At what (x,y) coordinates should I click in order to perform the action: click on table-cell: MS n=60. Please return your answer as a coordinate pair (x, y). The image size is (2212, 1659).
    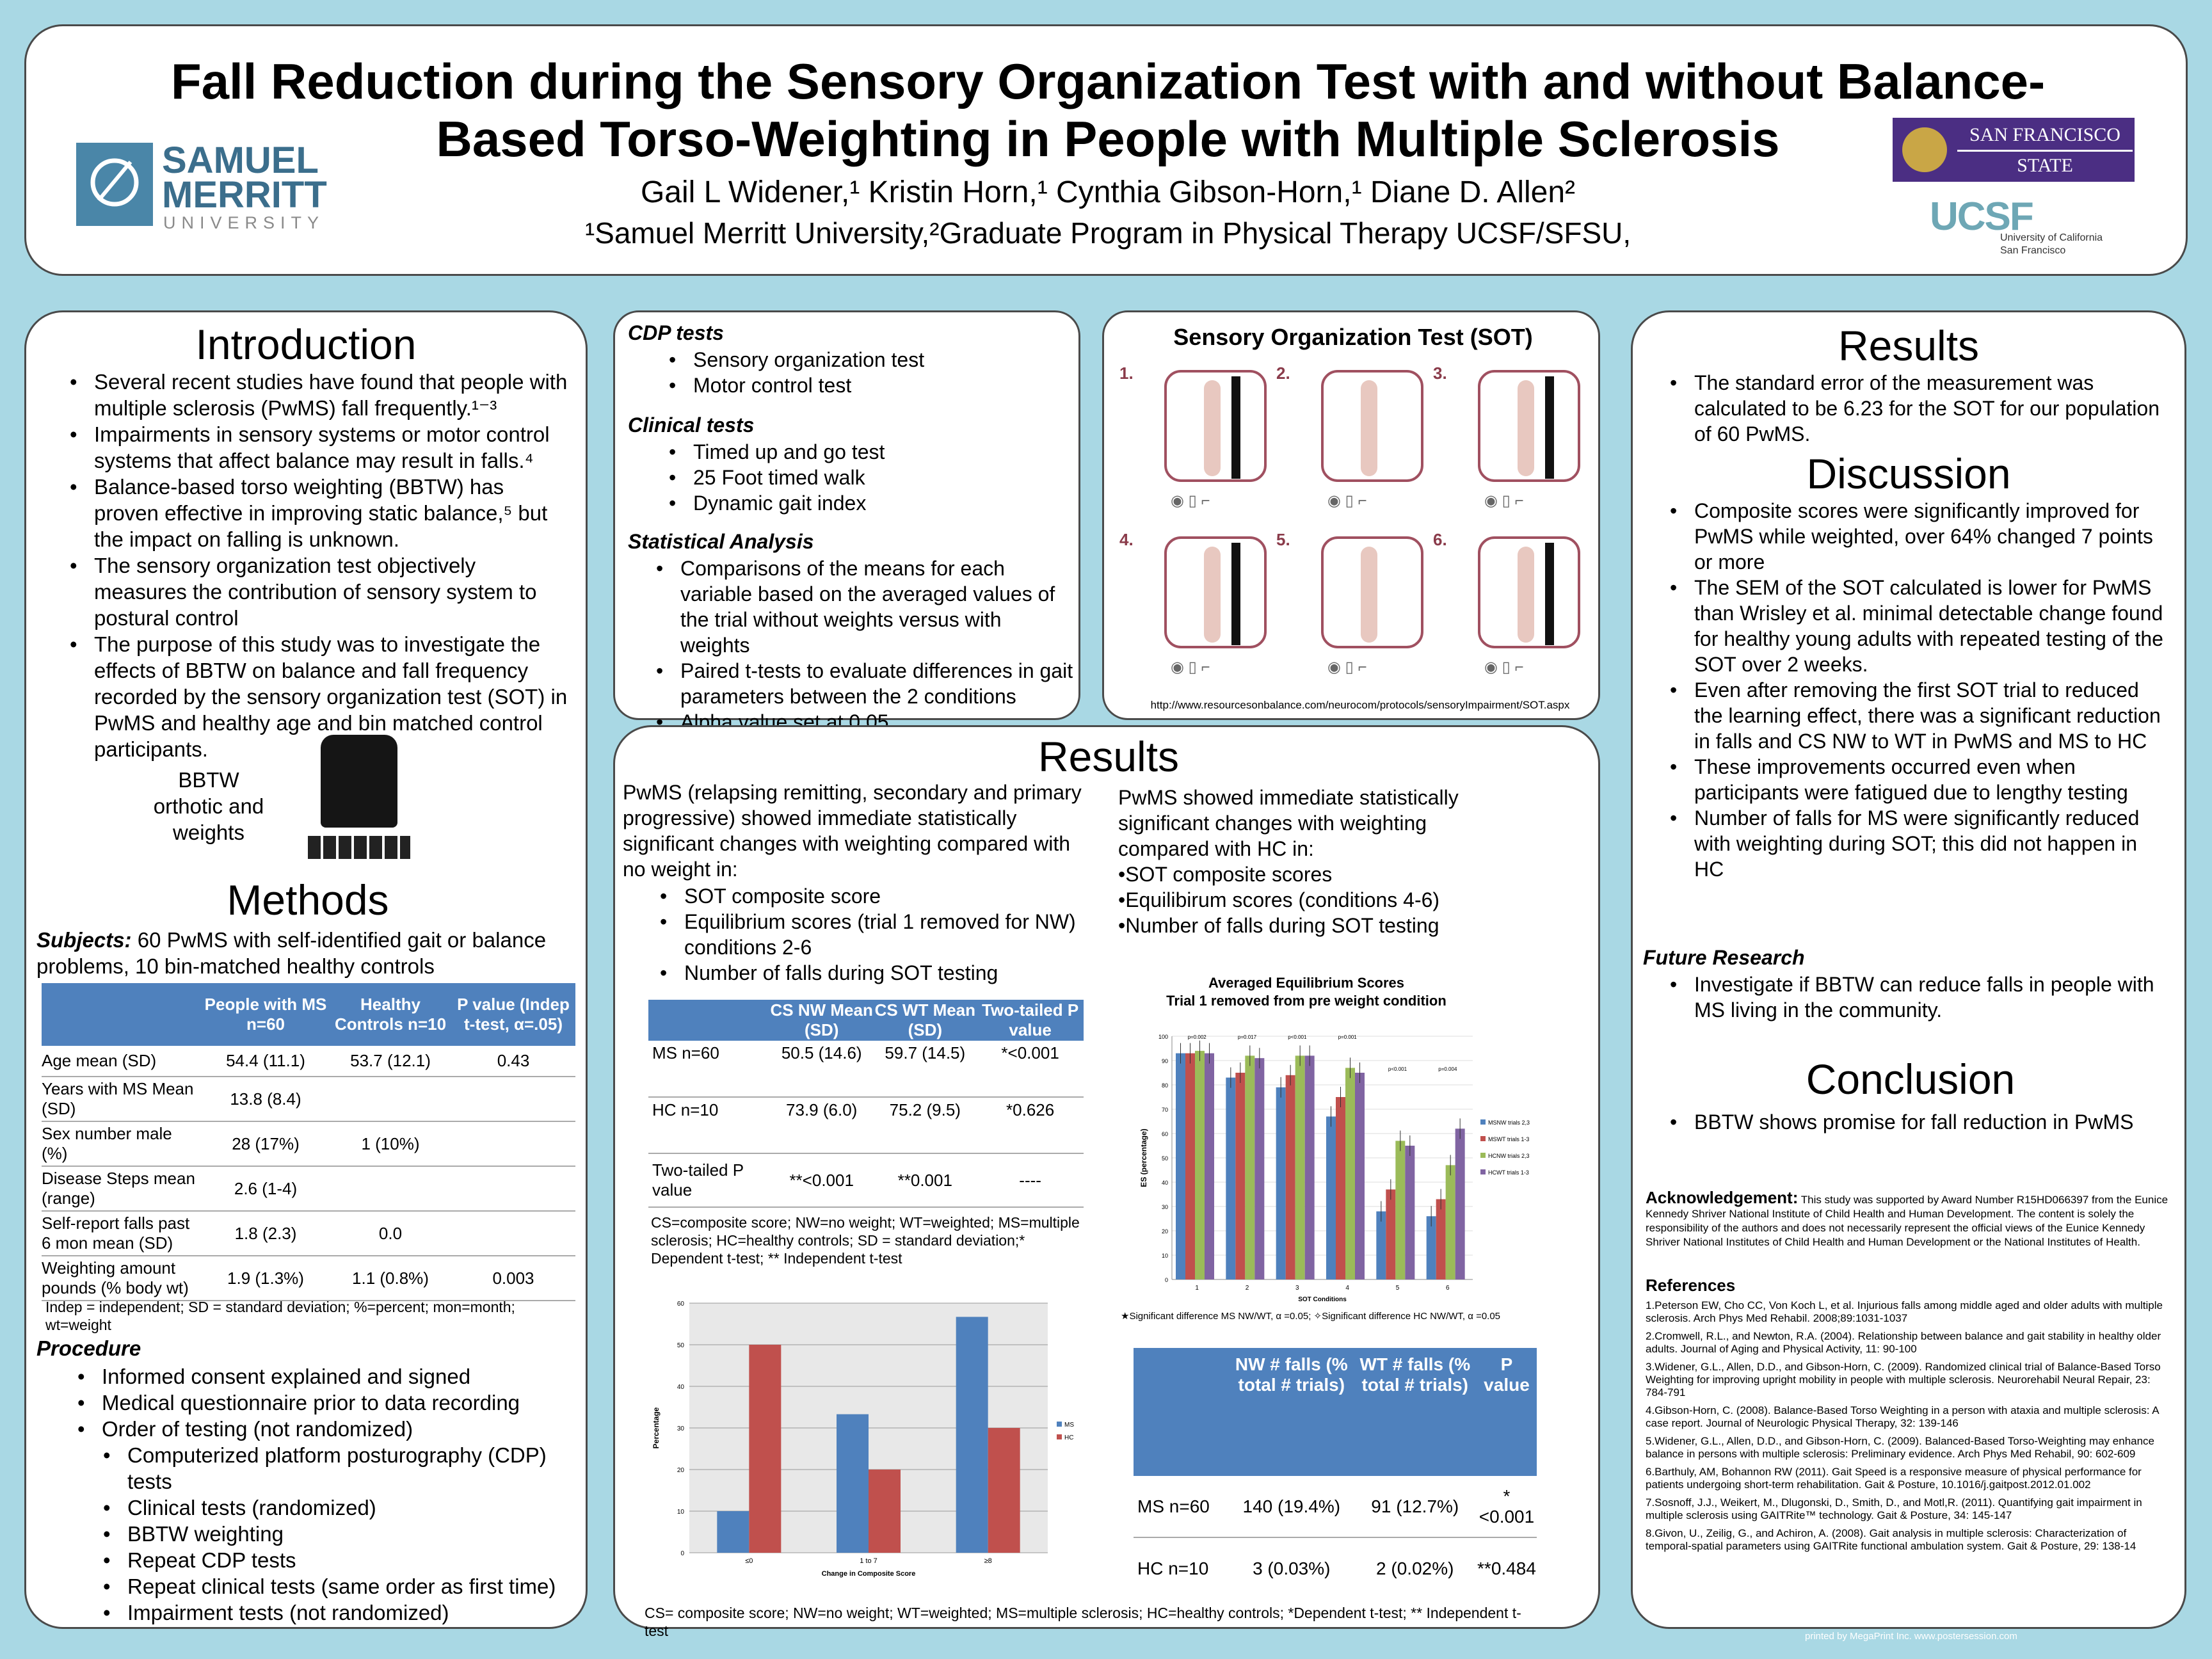
    Looking at the image, I should click on (1173, 1506).